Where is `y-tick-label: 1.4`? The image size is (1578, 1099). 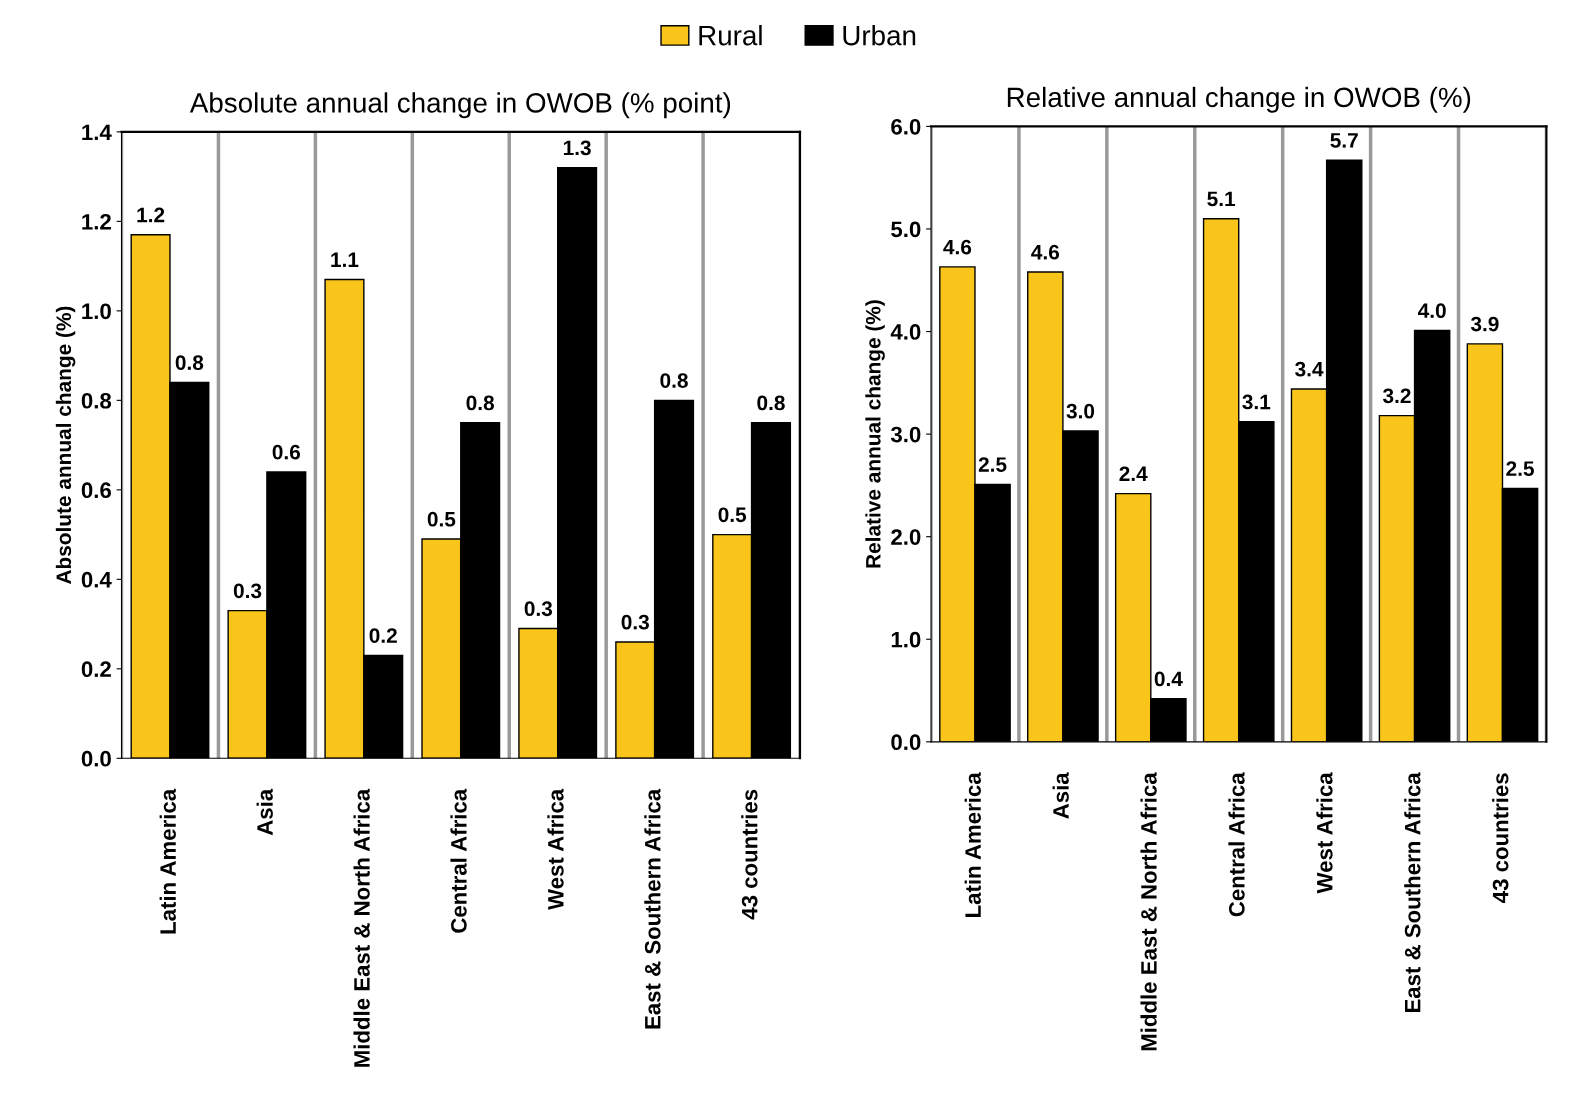
y-tick-label: 1.4 is located at coordinates (97, 132).